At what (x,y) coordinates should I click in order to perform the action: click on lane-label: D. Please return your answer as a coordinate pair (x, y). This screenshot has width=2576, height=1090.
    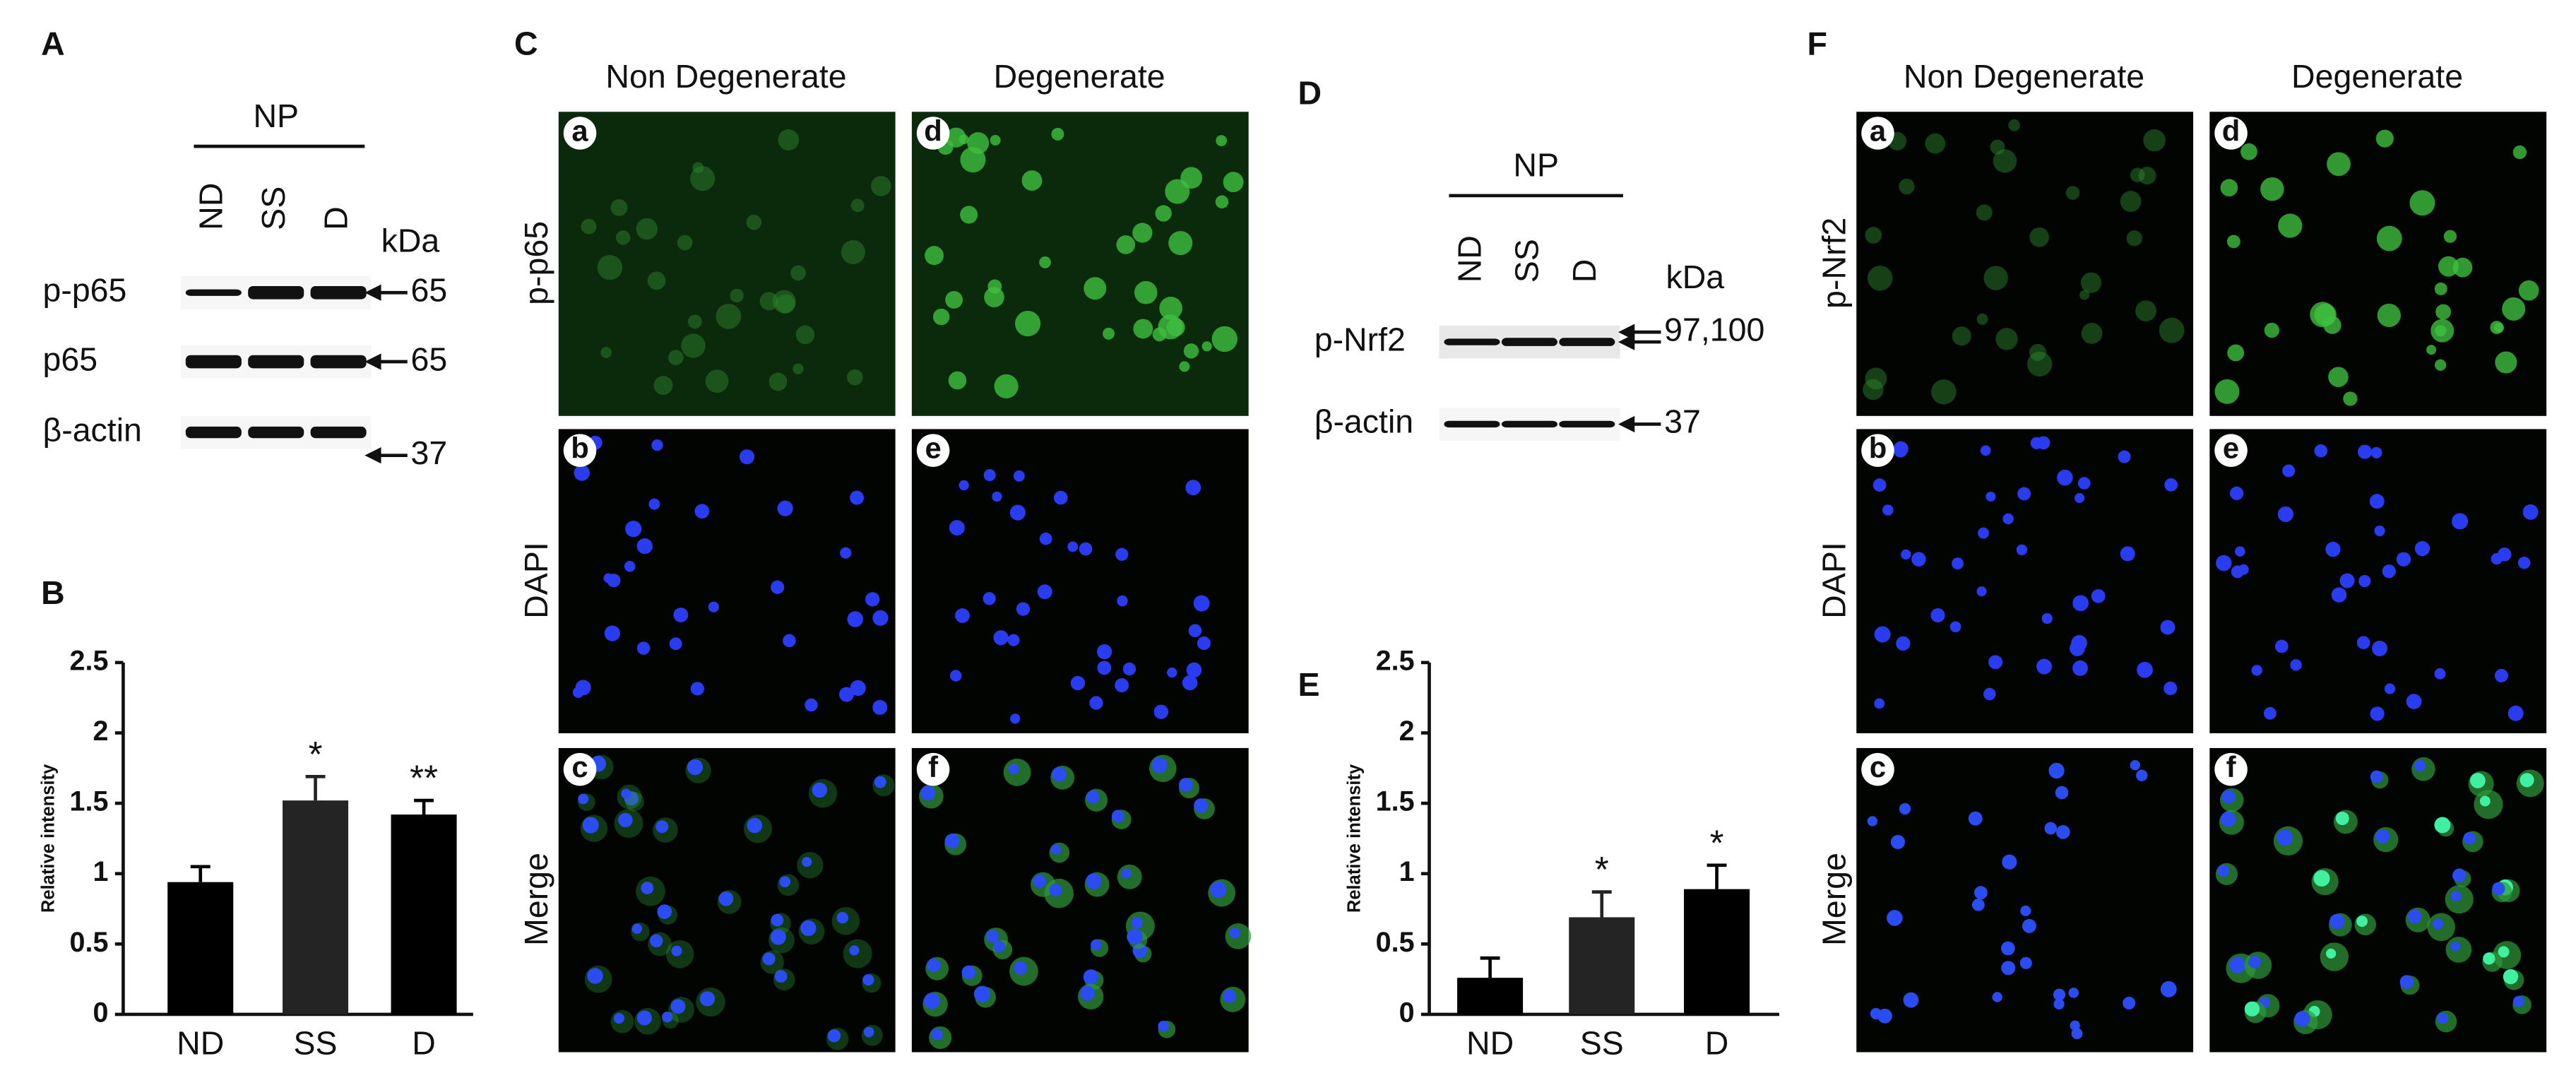
    Looking at the image, I should click on (1584, 271).